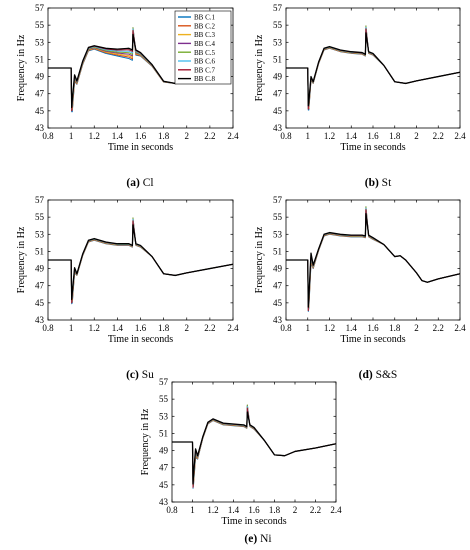 The height and width of the screenshot is (550, 470). I want to click on legend-entry: BB C.1, so click(205, 18).